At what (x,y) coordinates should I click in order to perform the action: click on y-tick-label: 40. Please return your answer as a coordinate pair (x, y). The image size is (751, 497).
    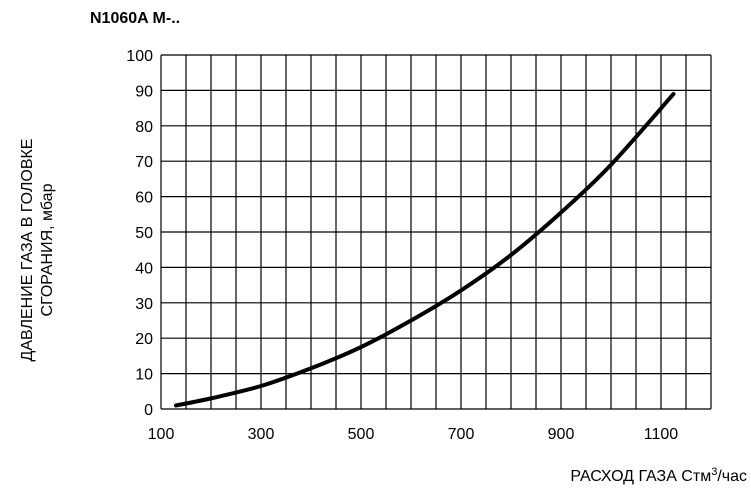
    Looking at the image, I should click on (144, 268).